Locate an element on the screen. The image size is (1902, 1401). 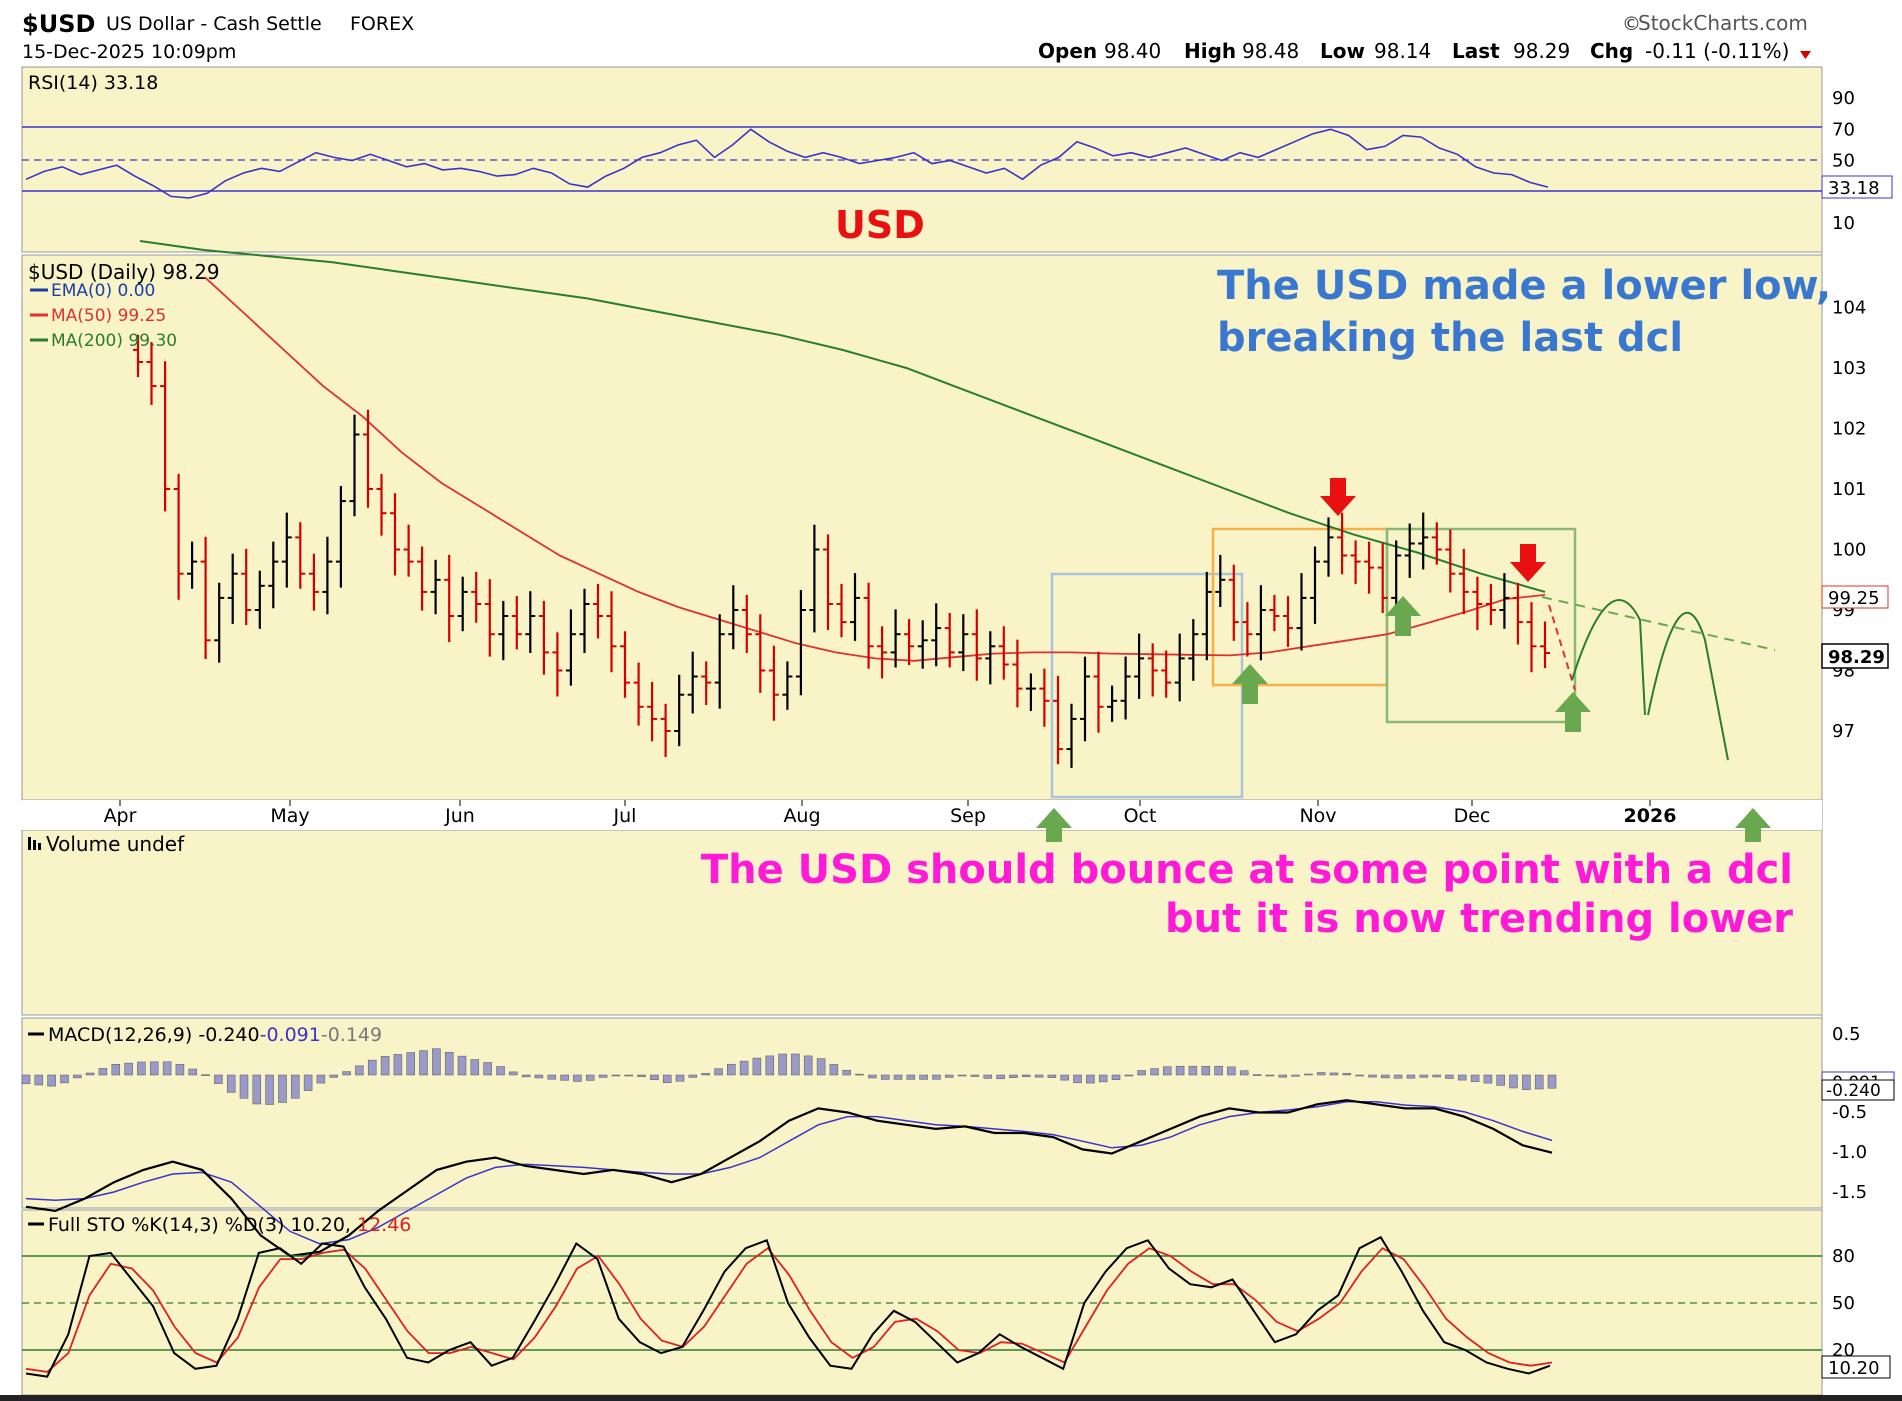
last-price-tag-text: 98.29 is located at coordinates (1856, 657).